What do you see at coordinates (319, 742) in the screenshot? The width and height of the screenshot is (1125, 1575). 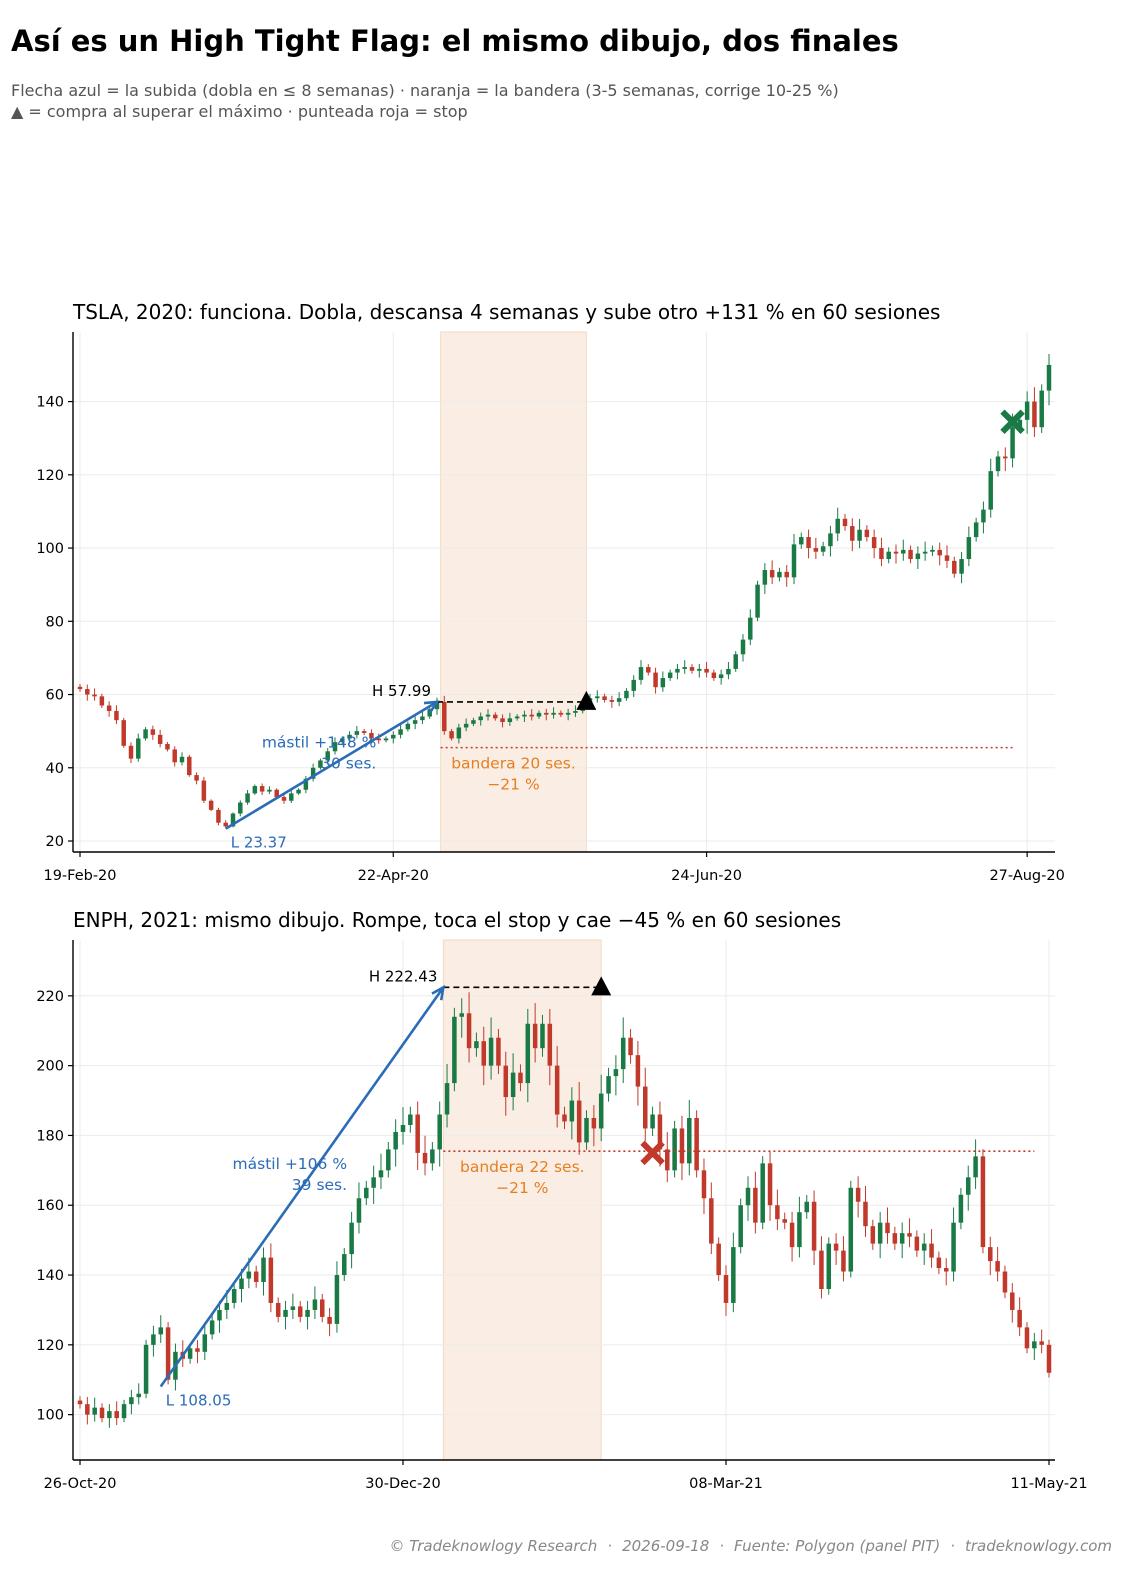 I see `tsla-mast-annotation: mástil +148 %` at bounding box center [319, 742].